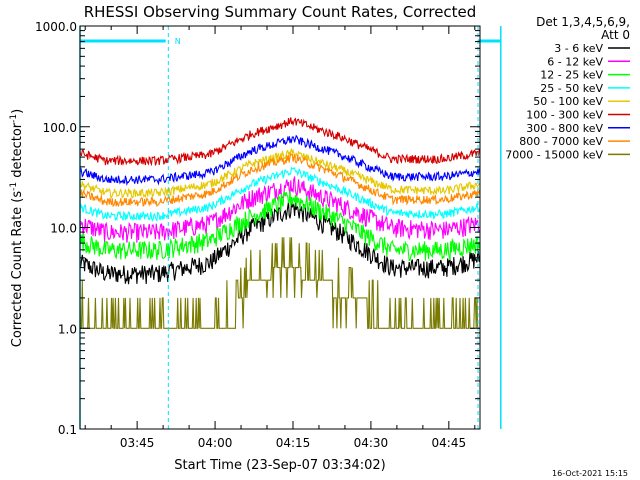 This screenshot has width=640, height=480. What do you see at coordinates (14, 186) in the screenshot?
I see `y-axis-label-exp-1: -1` at bounding box center [14, 186].